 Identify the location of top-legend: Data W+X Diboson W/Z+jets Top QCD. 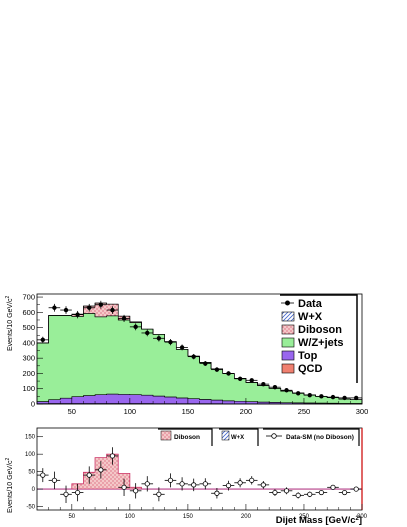
(319, 338).